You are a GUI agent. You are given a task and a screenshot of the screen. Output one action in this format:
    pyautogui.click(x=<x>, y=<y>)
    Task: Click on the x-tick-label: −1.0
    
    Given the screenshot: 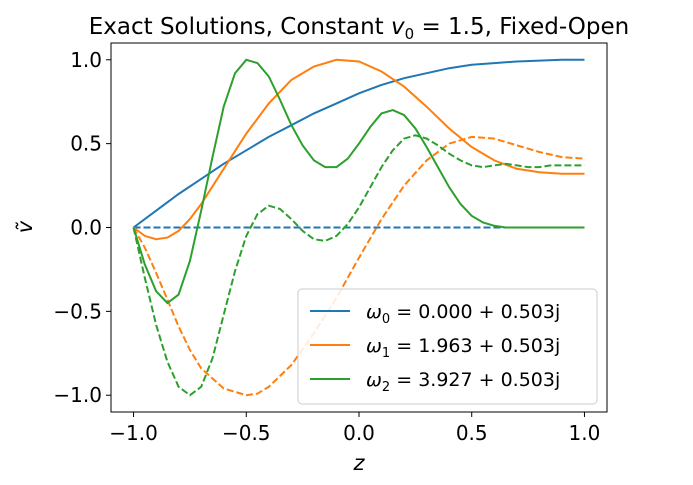 What is the action you would take?
    pyautogui.click(x=133, y=433)
    